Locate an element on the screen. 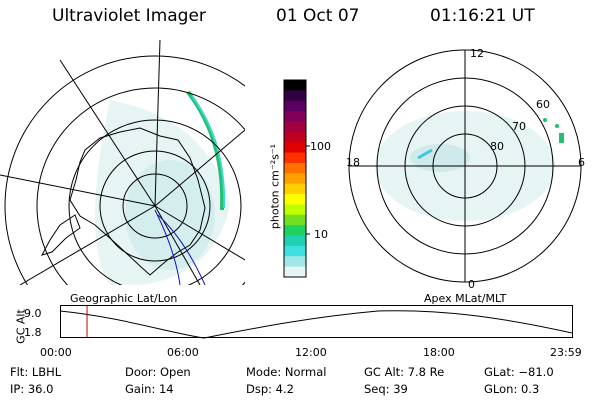  info-glon: GLon: 0.3 is located at coordinates (512, 389).